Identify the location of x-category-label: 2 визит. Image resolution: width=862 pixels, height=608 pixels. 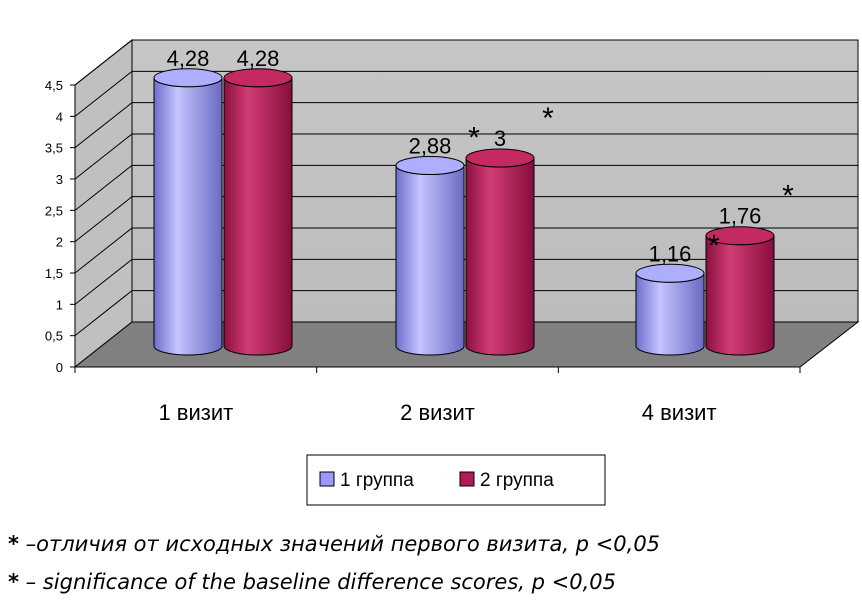
(437, 412).